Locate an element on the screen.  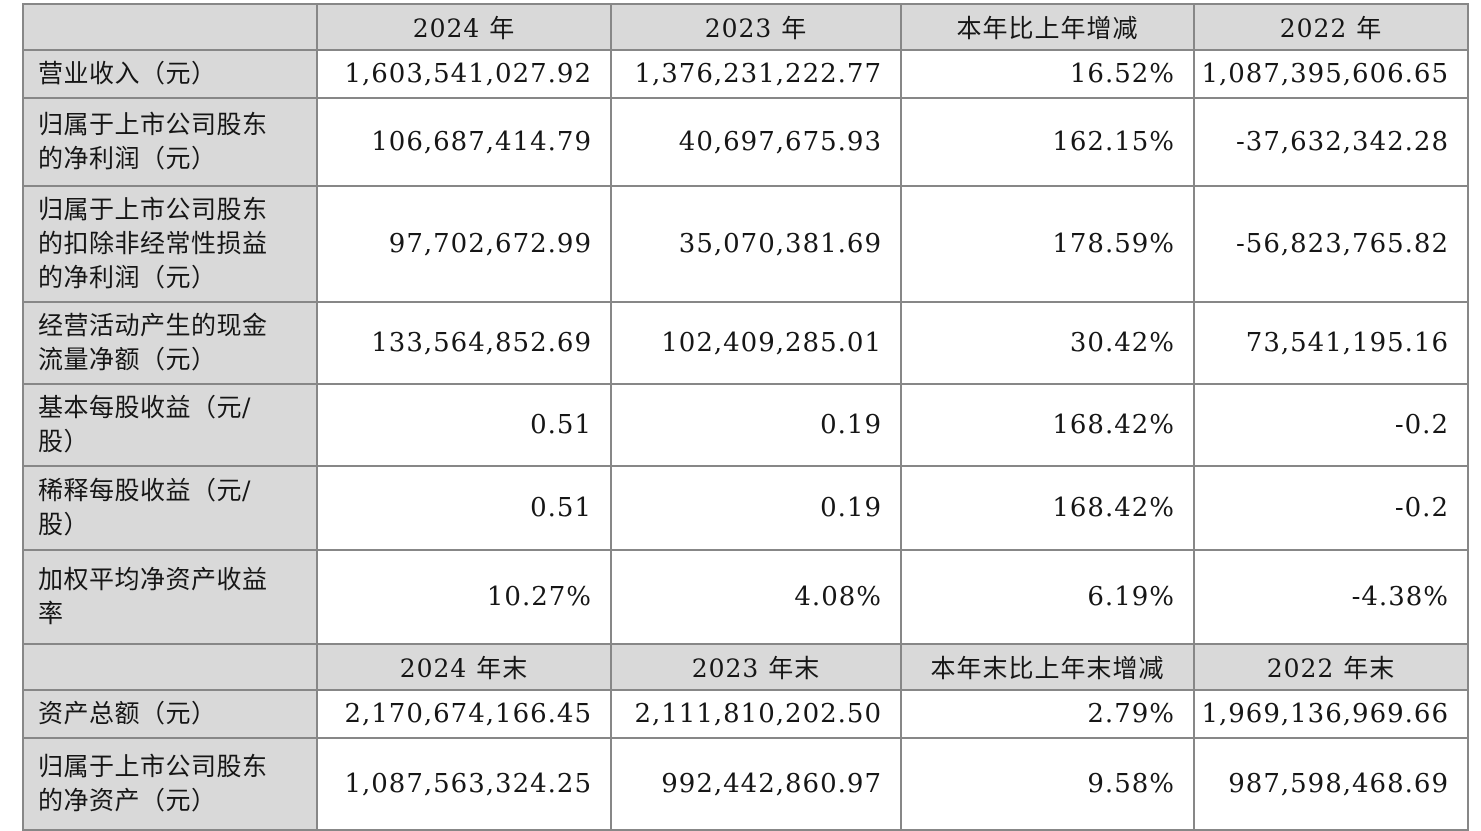
net-profit-yoy-change: 162.15% is located at coordinates (1047, 142).